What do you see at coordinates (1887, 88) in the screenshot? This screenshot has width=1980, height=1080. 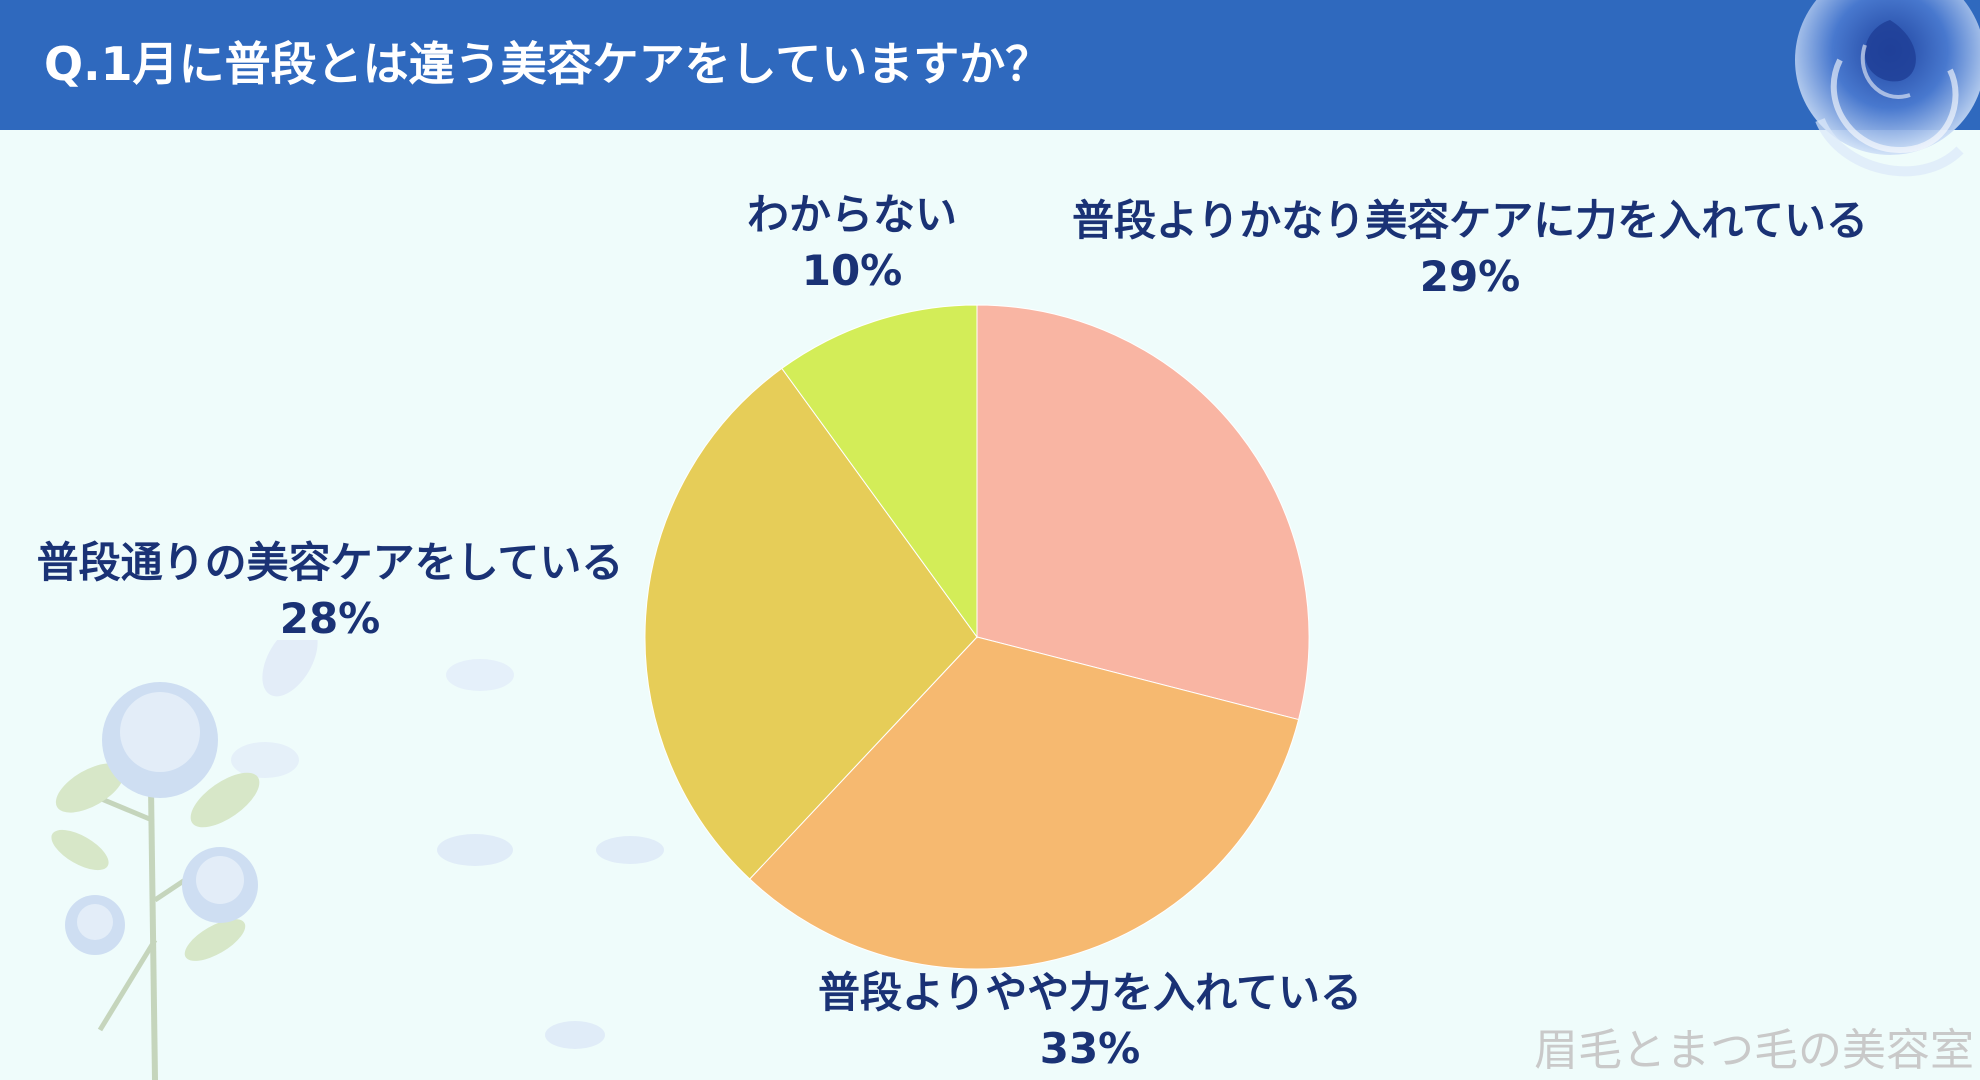 I see `rose-icon` at bounding box center [1887, 88].